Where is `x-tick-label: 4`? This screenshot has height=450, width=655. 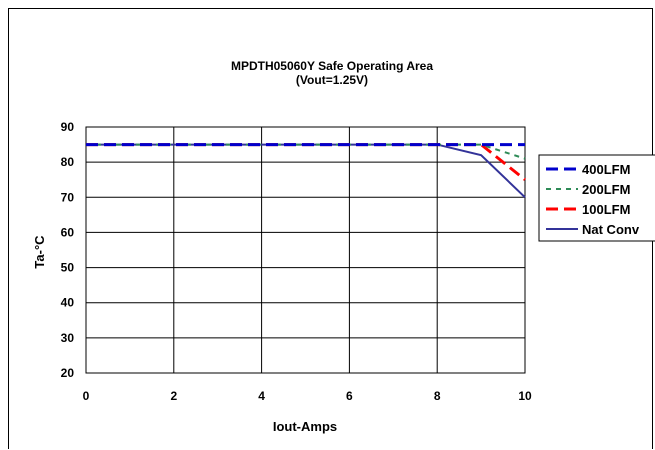
x-tick-label: 4 is located at coordinates (261, 396).